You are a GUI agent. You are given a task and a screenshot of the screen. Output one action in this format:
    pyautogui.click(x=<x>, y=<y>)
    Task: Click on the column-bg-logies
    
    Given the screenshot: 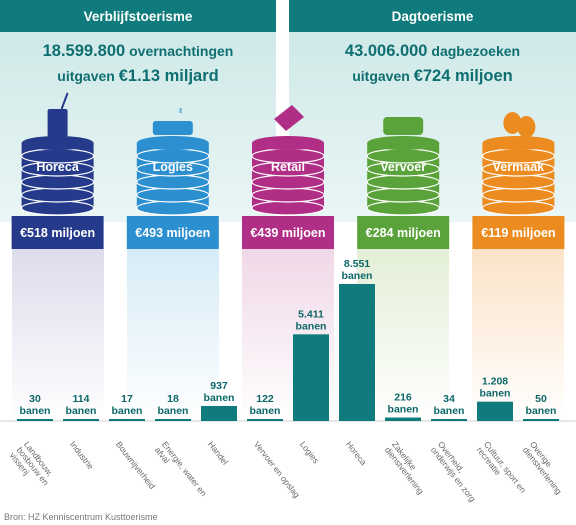 What is the action you would take?
    pyautogui.click(x=172, y=335)
    